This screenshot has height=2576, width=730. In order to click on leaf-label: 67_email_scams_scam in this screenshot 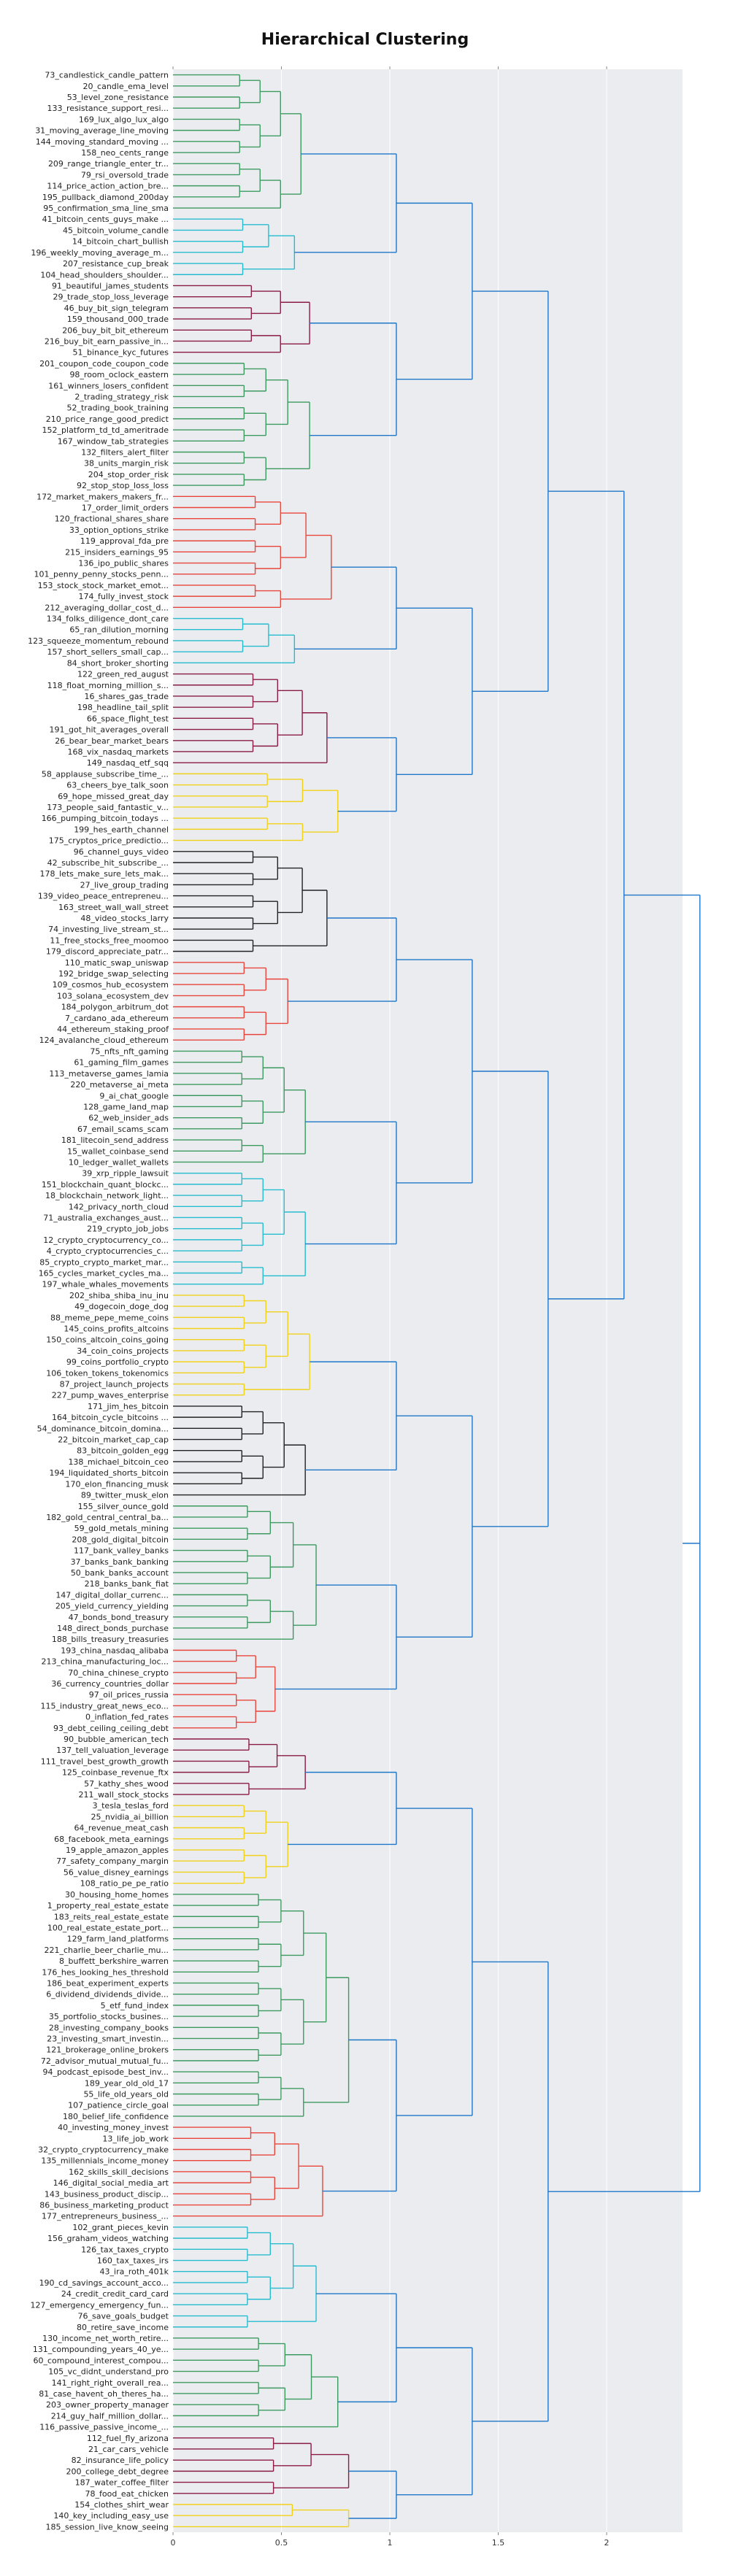, I will do `click(123, 1129)`.